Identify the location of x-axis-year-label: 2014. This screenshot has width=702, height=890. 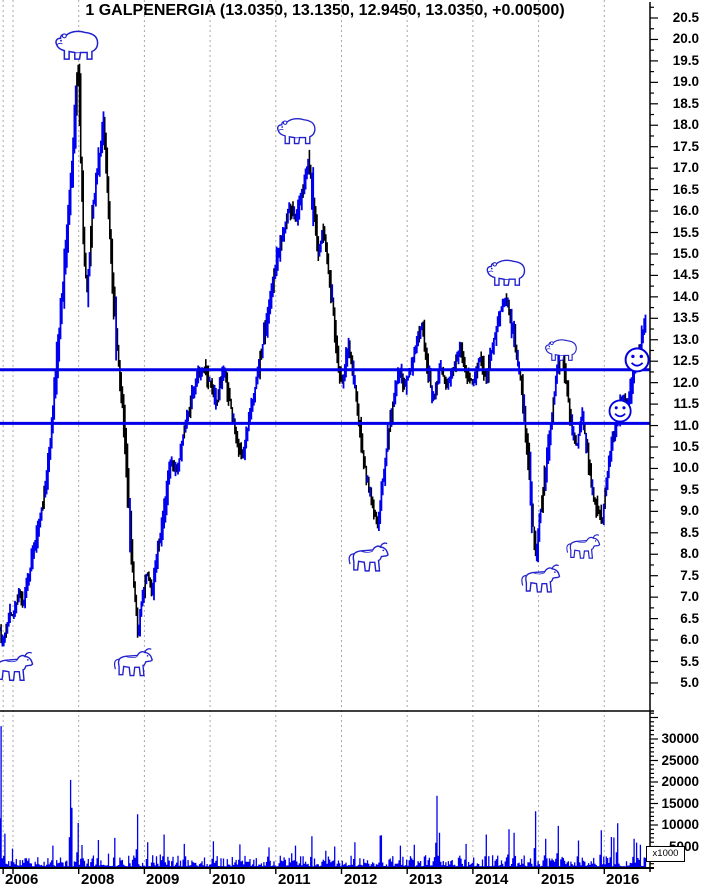
(492, 879).